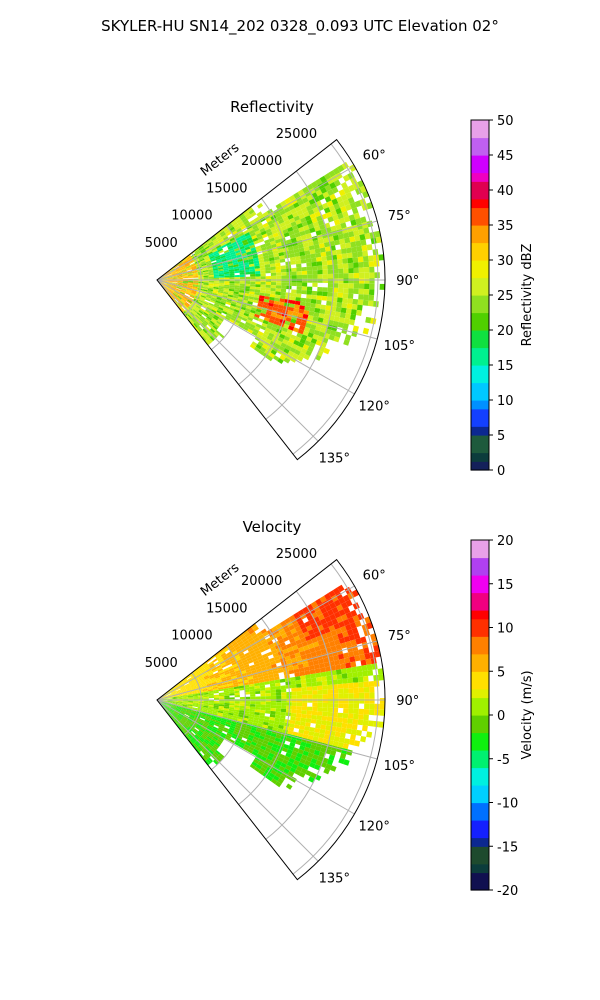 The height and width of the screenshot is (1000, 600). Describe the element at coordinates (407, 281) in the screenshot. I see `azimuth-tick-label: 90°` at that location.